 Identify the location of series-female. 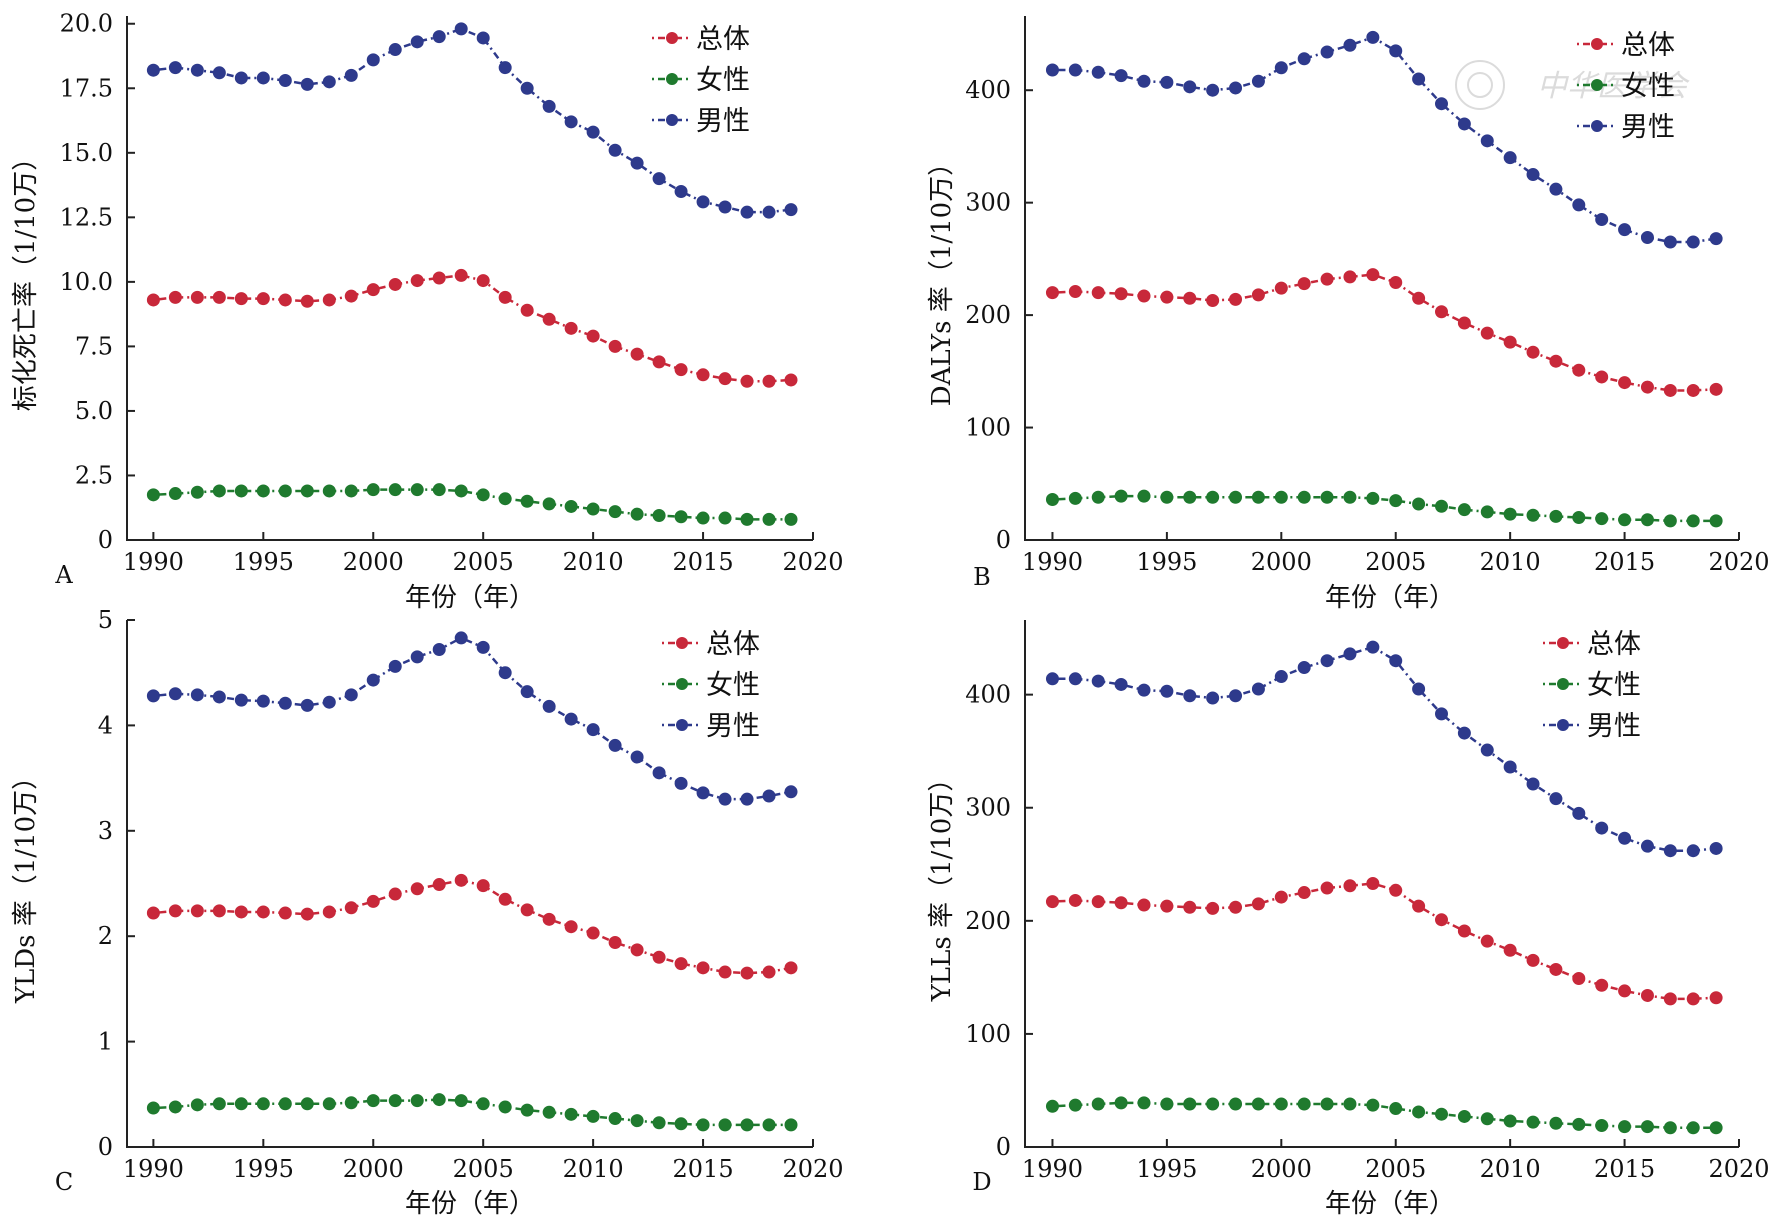
(1384, 1115).